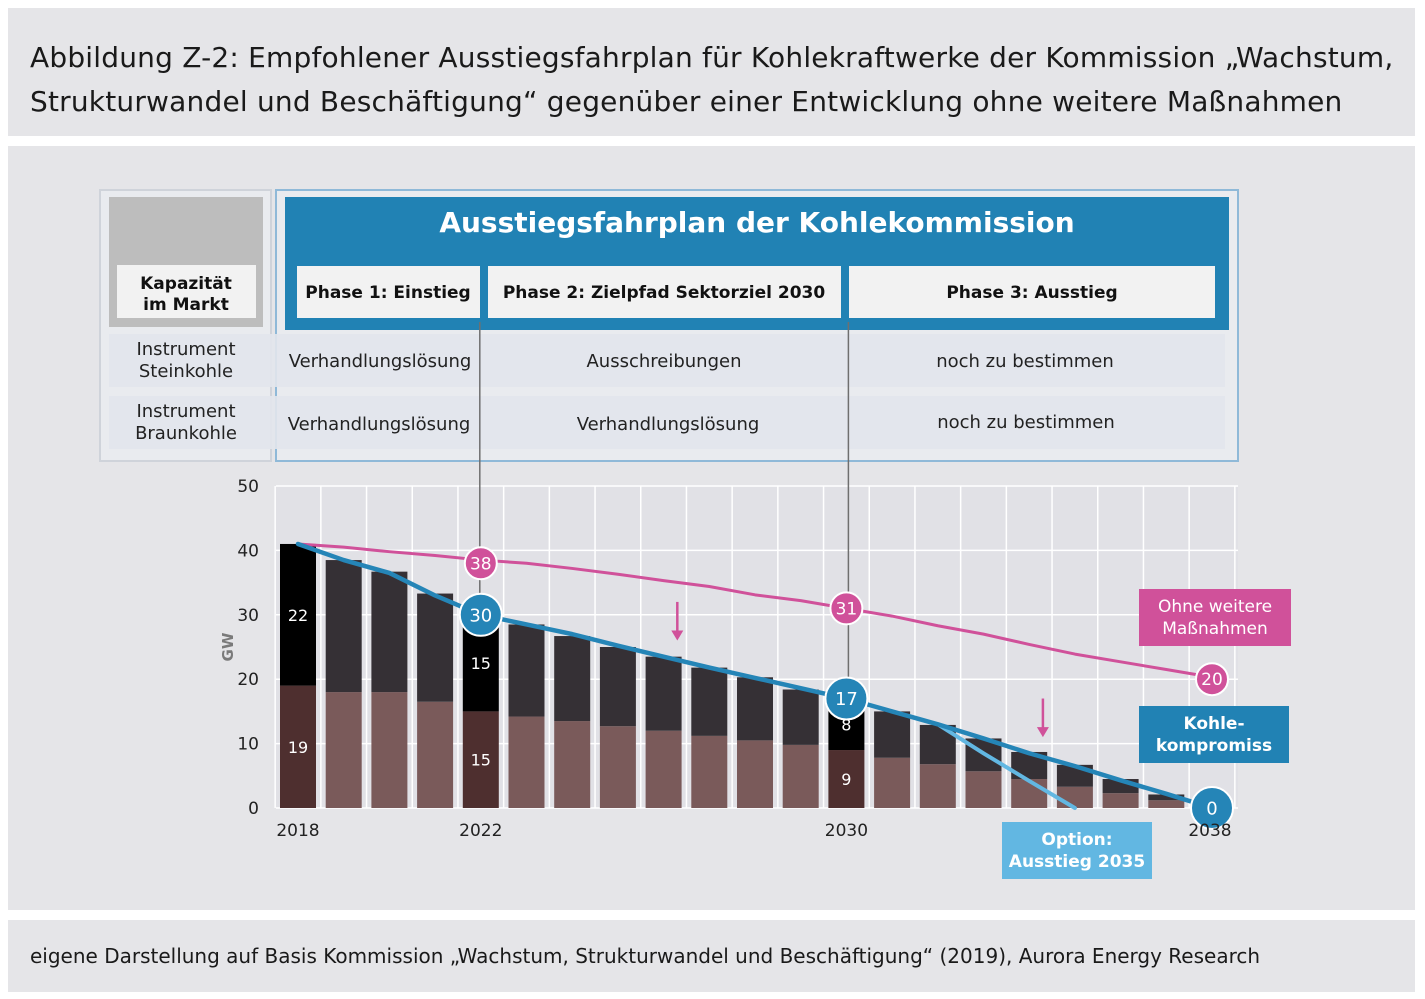 The height and width of the screenshot is (999, 1425). Describe the element at coordinates (846, 831) in the screenshot. I see `x-tick-label: 2030` at that location.